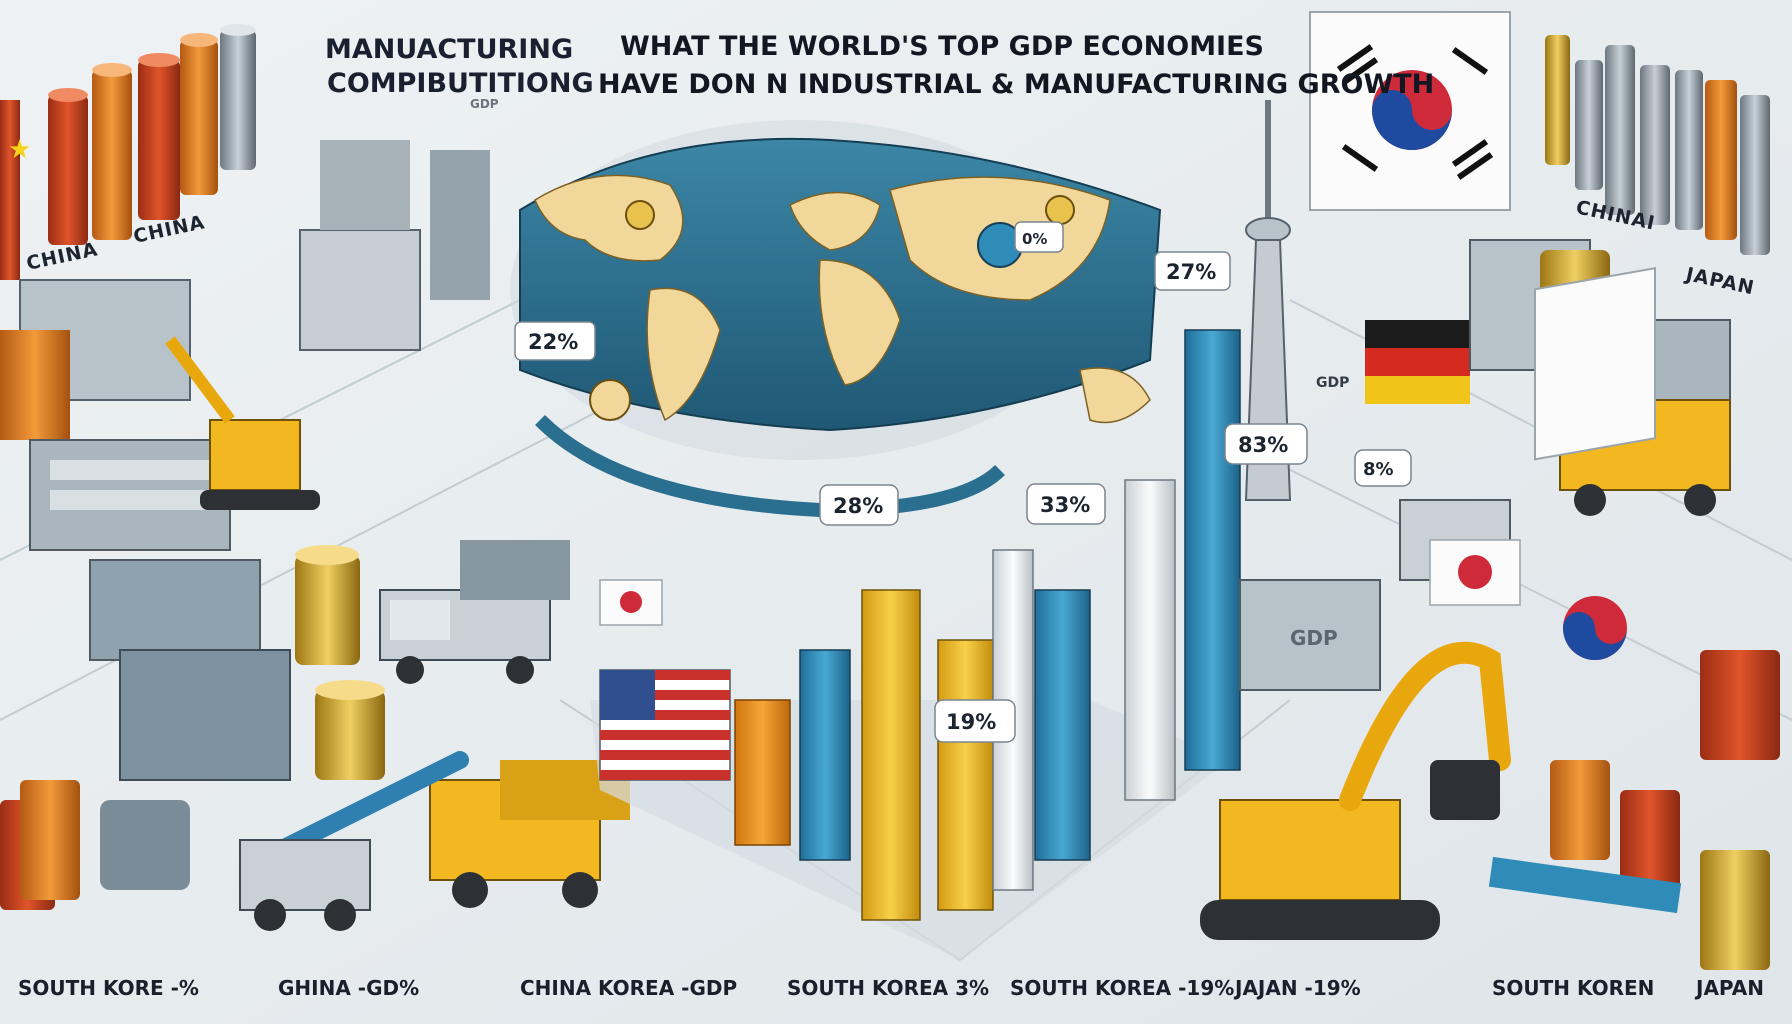  Describe the element at coordinates (449, 49) in the screenshot. I see `left-title-line1: MANUACTURING` at that location.